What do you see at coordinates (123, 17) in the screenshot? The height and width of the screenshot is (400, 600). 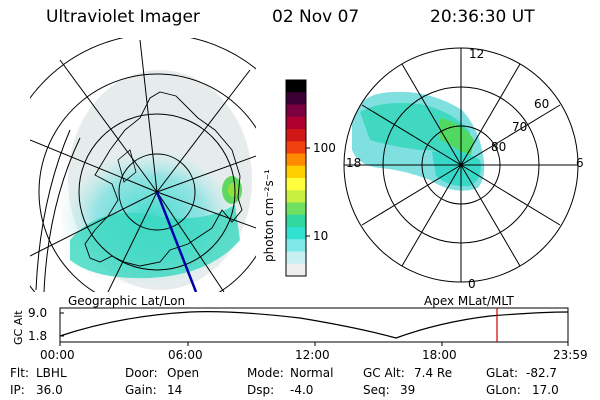 I see `instrument-title: Ultraviolet Imager` at bounding box center [123, 17].